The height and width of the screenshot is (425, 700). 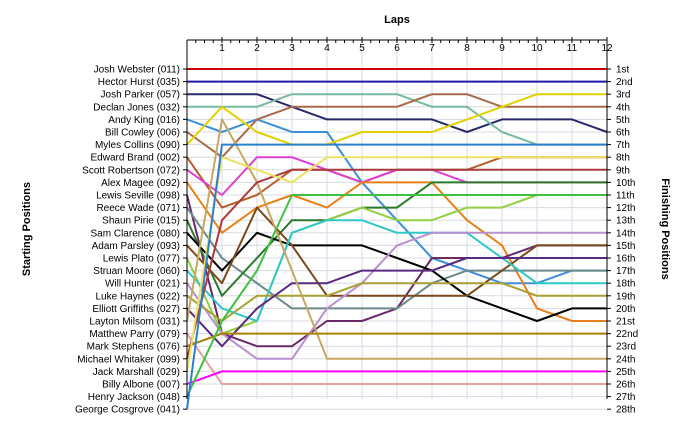 I want to click on finishing-label: 27th, so click(x=625, y=397).